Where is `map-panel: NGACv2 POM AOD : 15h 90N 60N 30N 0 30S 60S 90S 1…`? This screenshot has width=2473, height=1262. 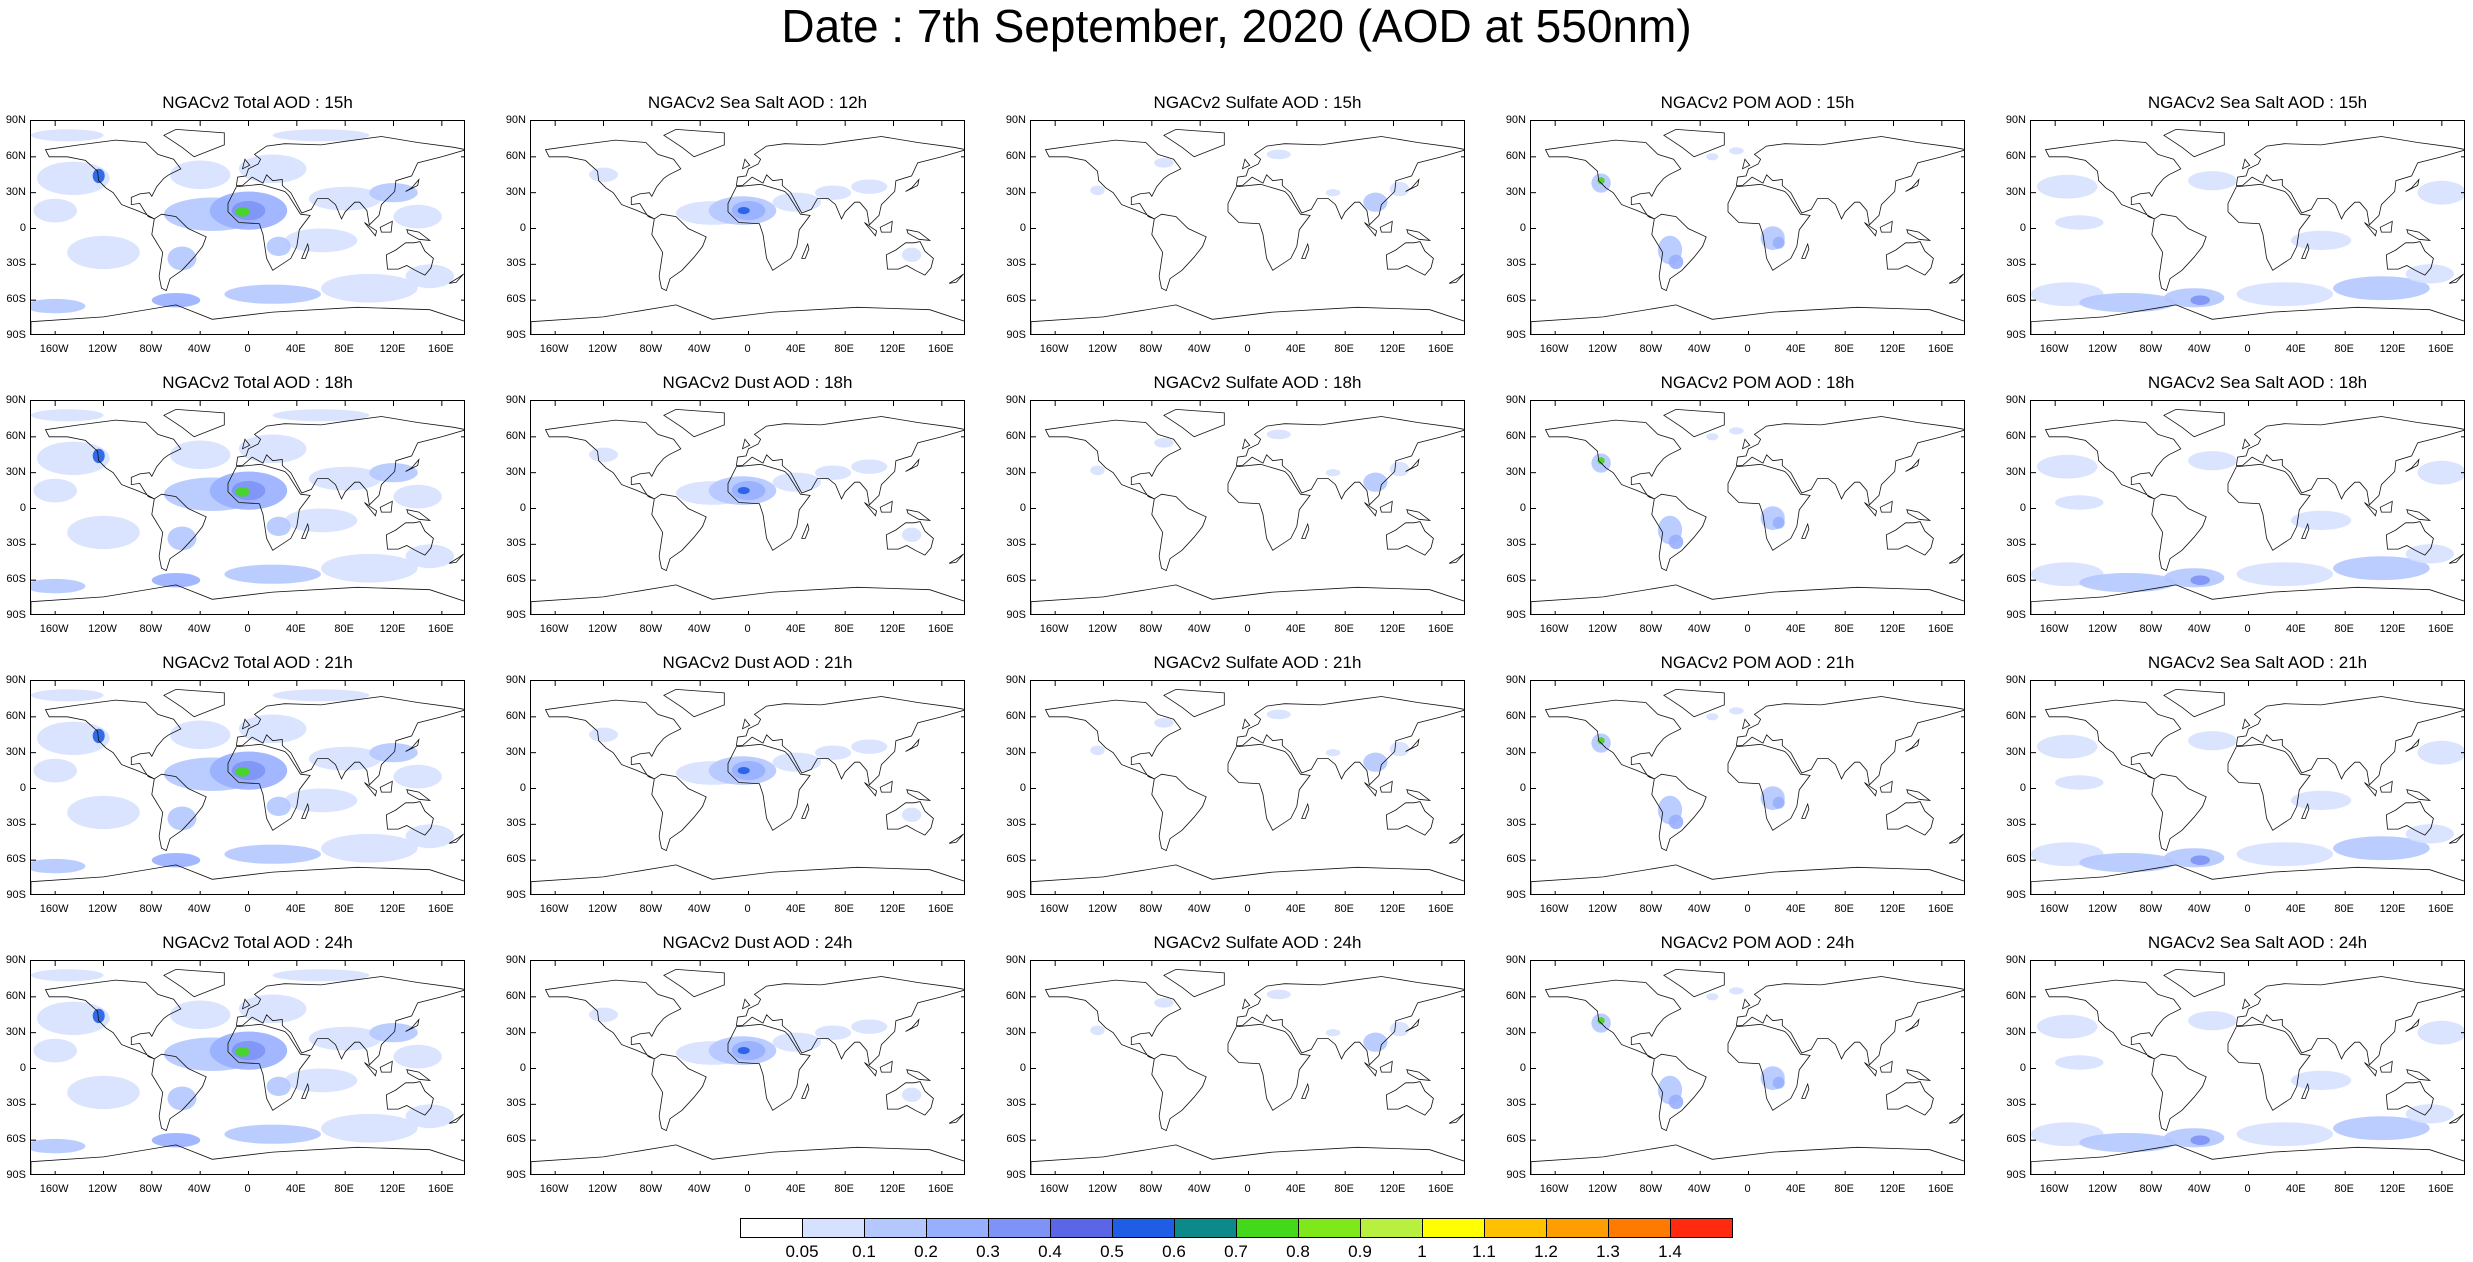 map-panel: NGACv2 POM AOD : 15h 90N 60N 30N 0 30S 60S 90S 1… is located at coordinates (1740, 224).